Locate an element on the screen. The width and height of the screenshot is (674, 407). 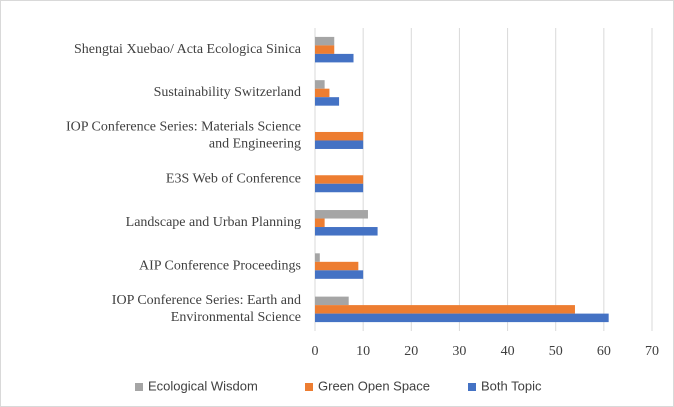
y-tick-label: E3S Web of Conference is located at coordinates (233, 179).